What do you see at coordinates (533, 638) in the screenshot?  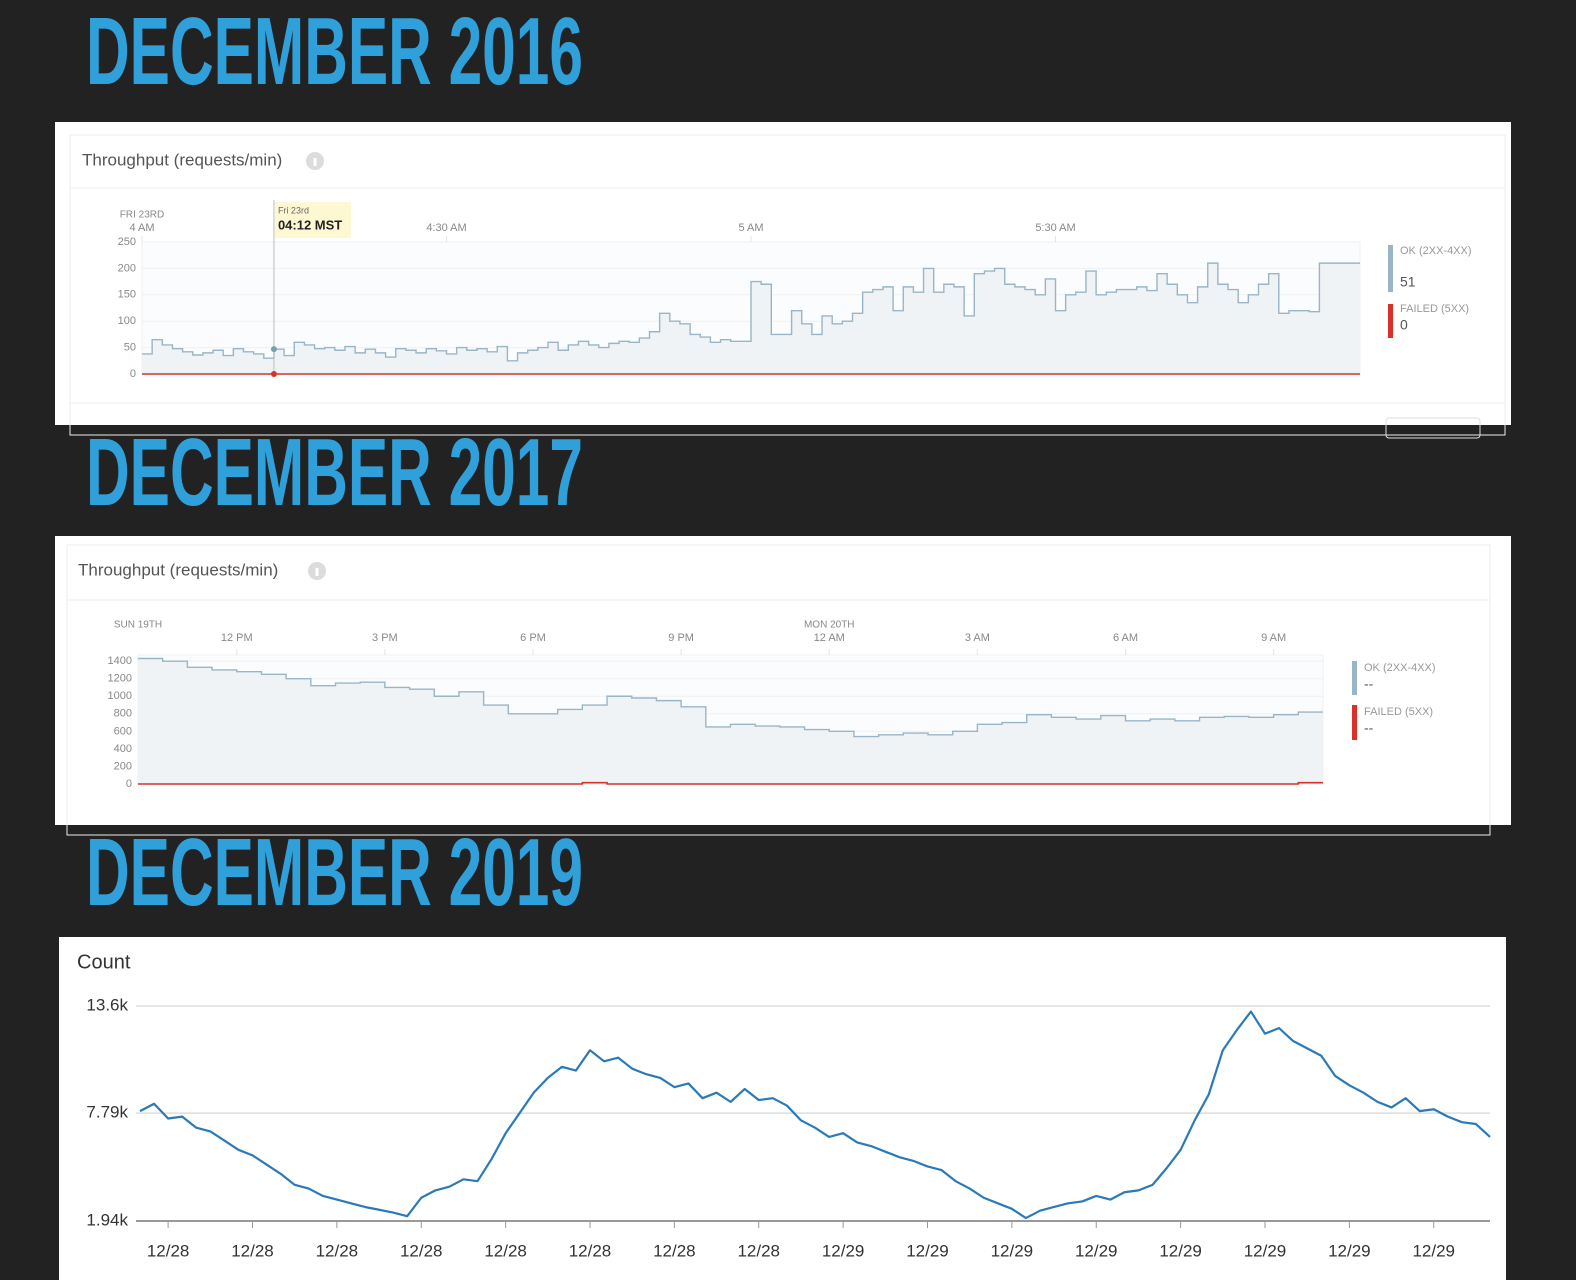 I see `x-tick-label: 6 PM` at bounding box center [533, 638].